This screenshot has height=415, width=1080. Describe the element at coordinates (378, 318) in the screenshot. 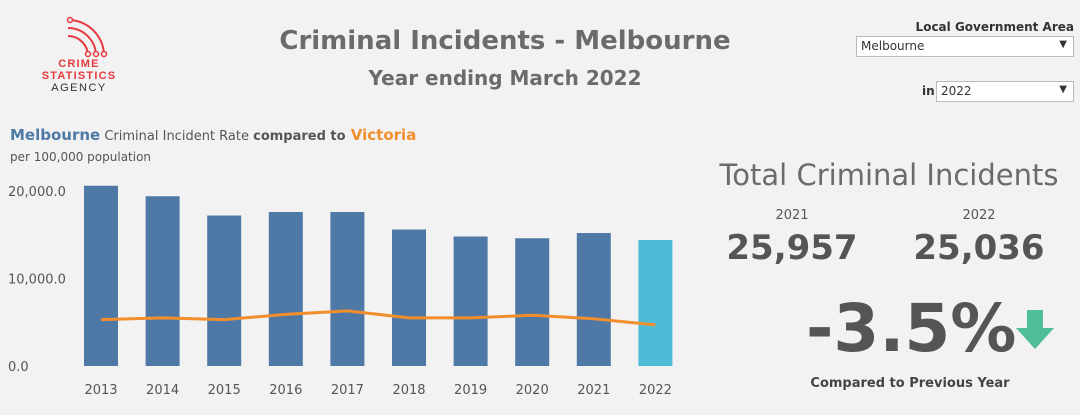

I see `line-victoria` at that location.